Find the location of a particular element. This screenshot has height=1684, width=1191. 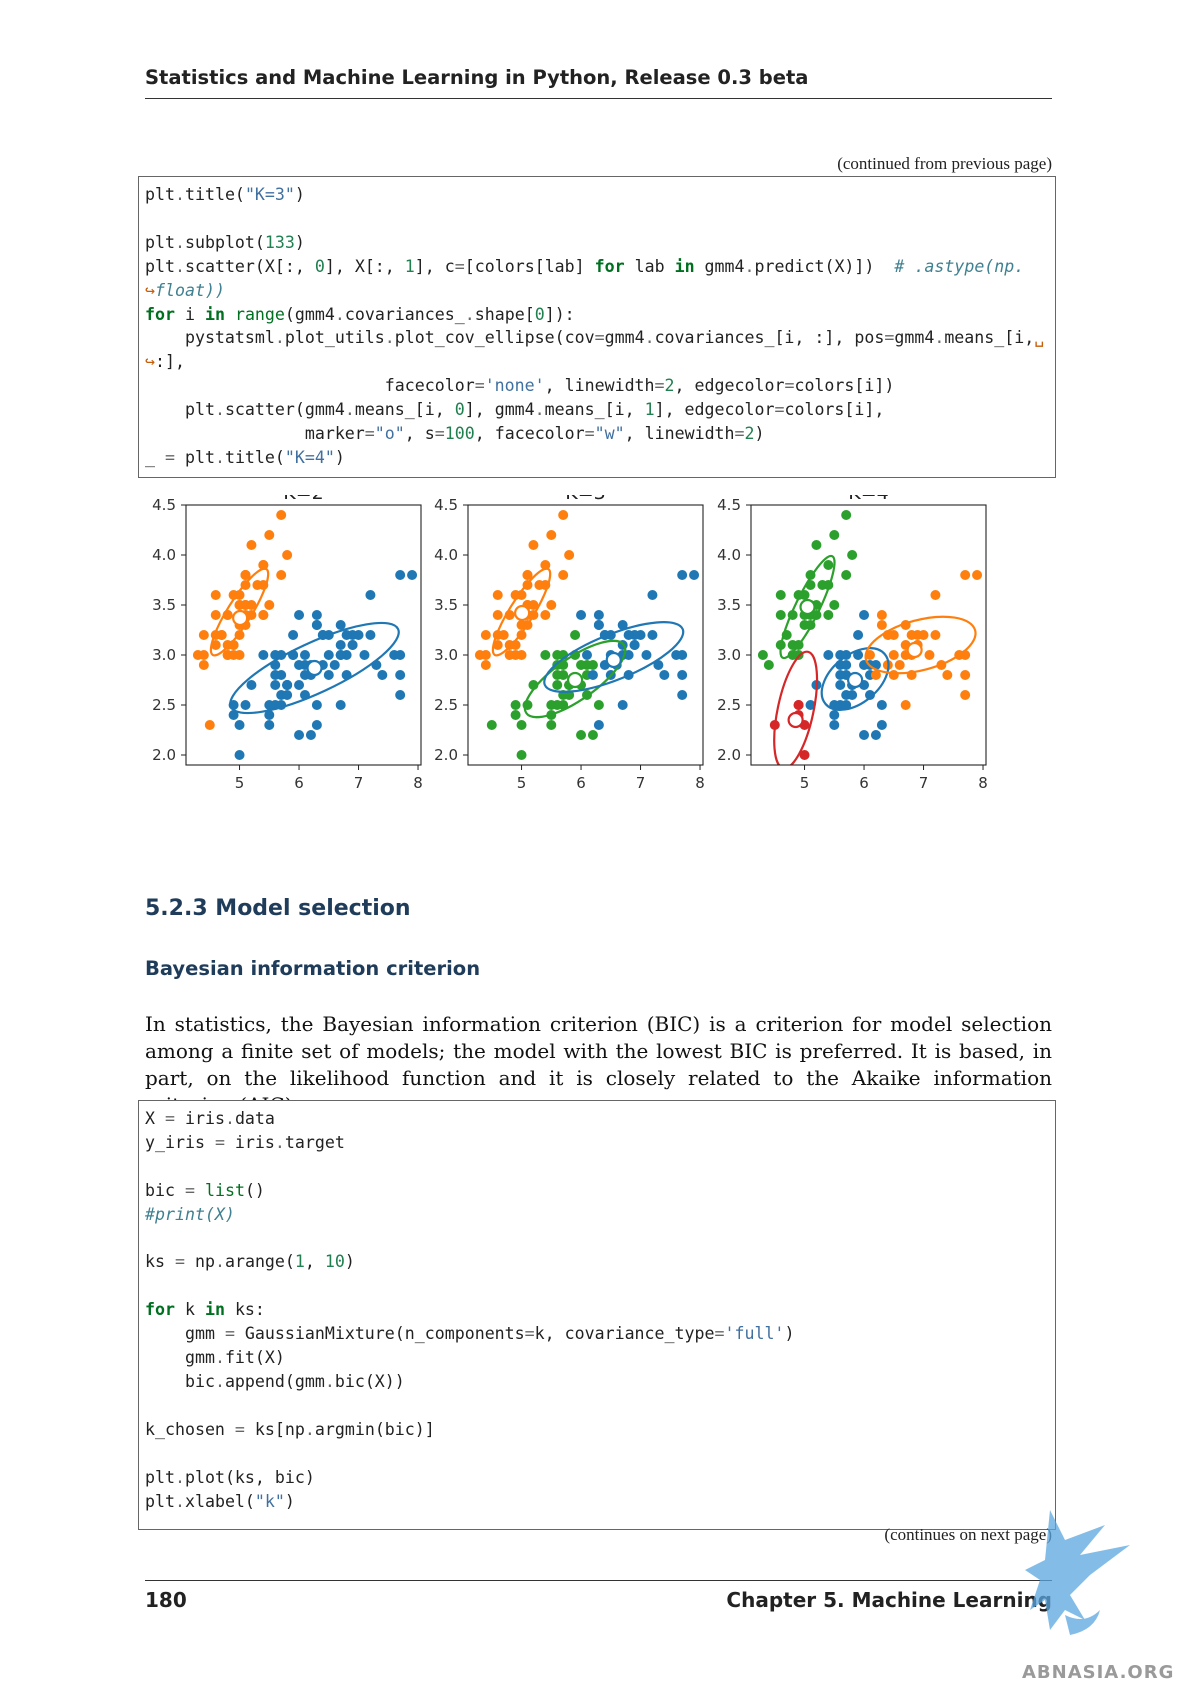

code-line: ks = np.arange(1, 10) is located at coordinates (250, 1262).